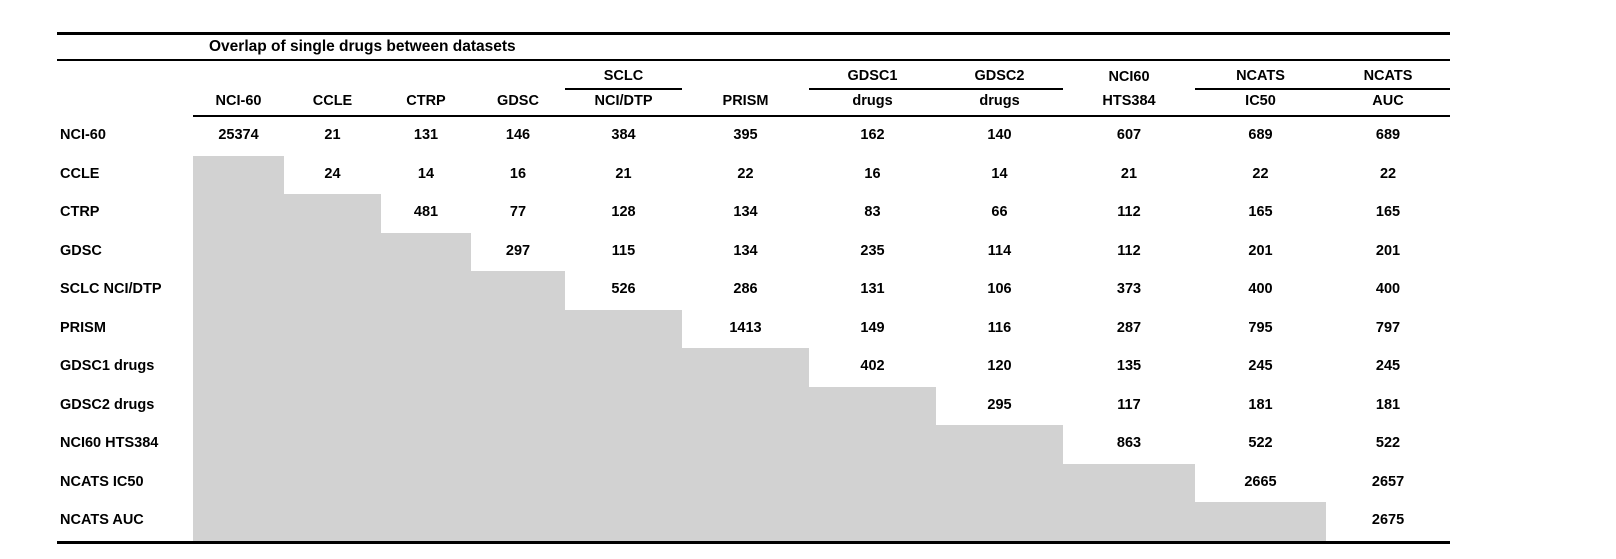  I want to click on matrix-cell: 795, so click(1260, 327).